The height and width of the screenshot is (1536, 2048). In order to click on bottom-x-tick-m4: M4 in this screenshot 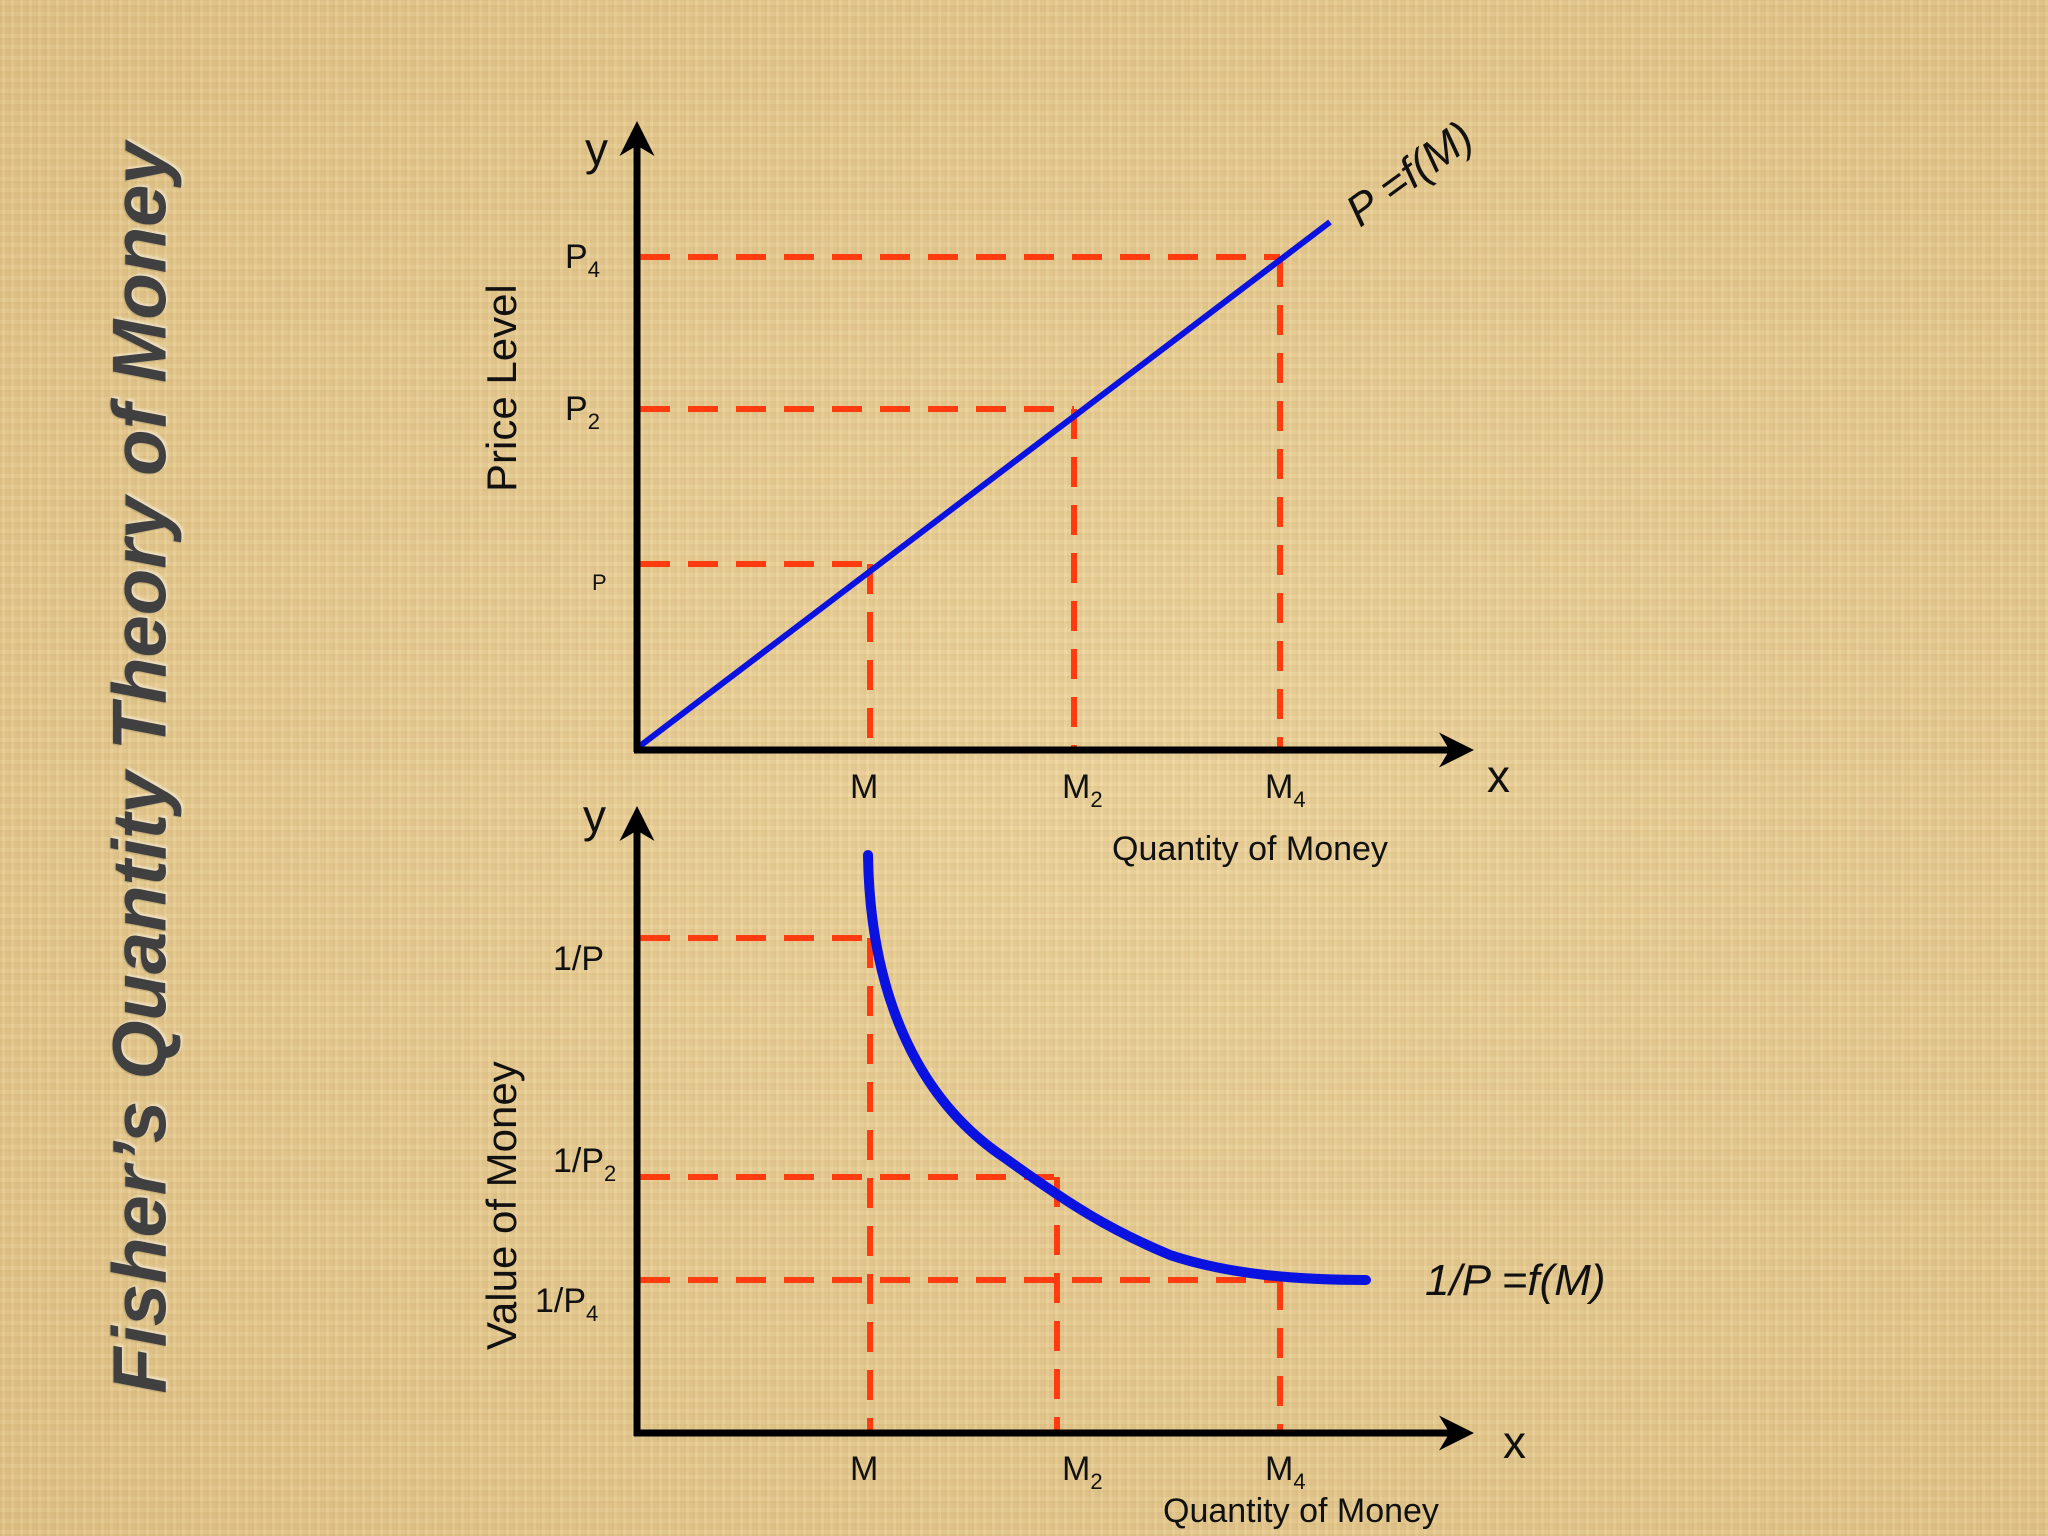, I will do `click(1285, 1472)`.